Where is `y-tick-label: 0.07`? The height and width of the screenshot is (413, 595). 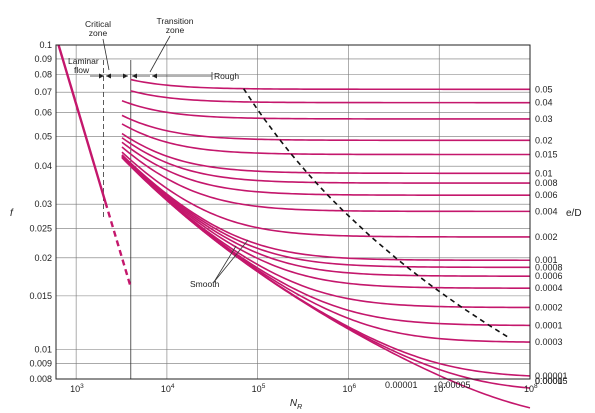 y-tick-label: 0.07 is located at coordinates (43, 92).